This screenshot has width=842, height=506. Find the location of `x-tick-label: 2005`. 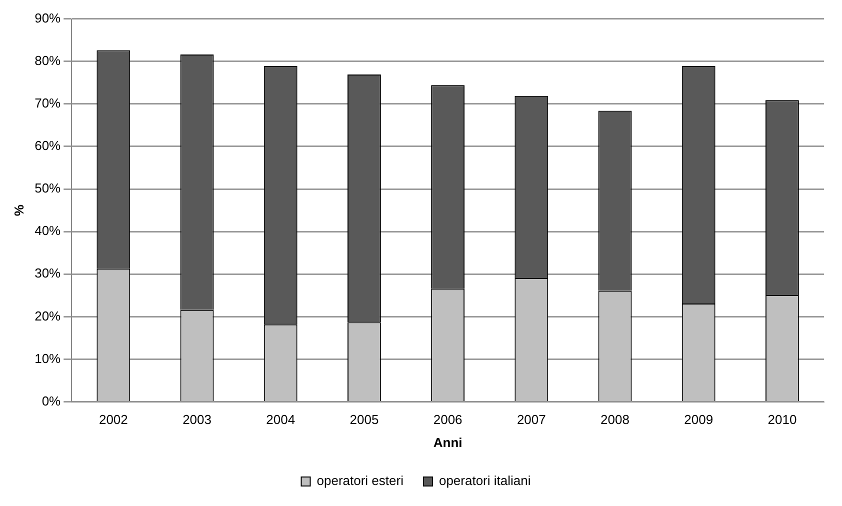

x-tick-label: 2005 is located at coordinates (364, 420).